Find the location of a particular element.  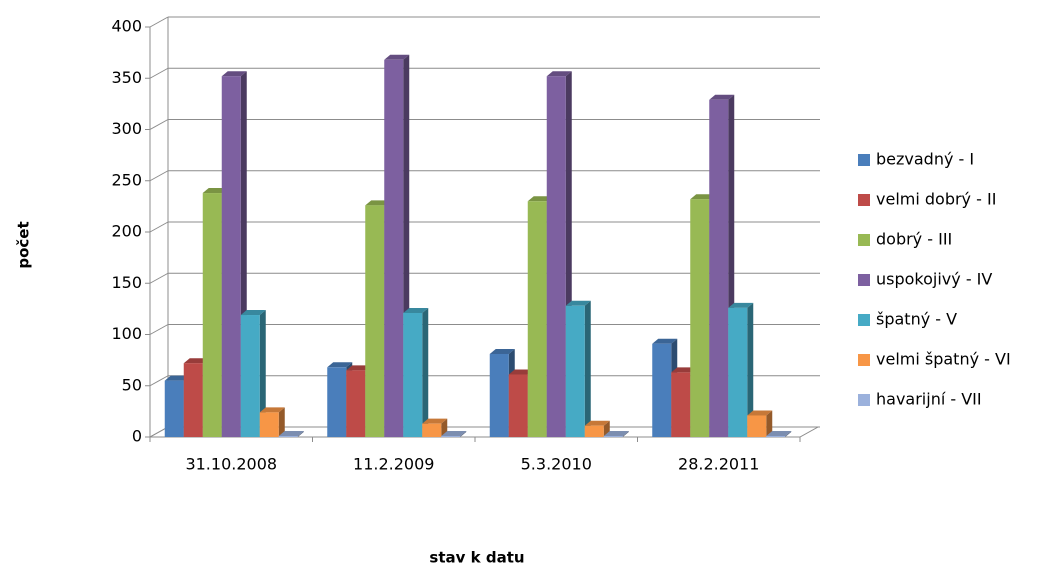

legend-label: velmi špatný - VI is located at coordinates (943, 359).